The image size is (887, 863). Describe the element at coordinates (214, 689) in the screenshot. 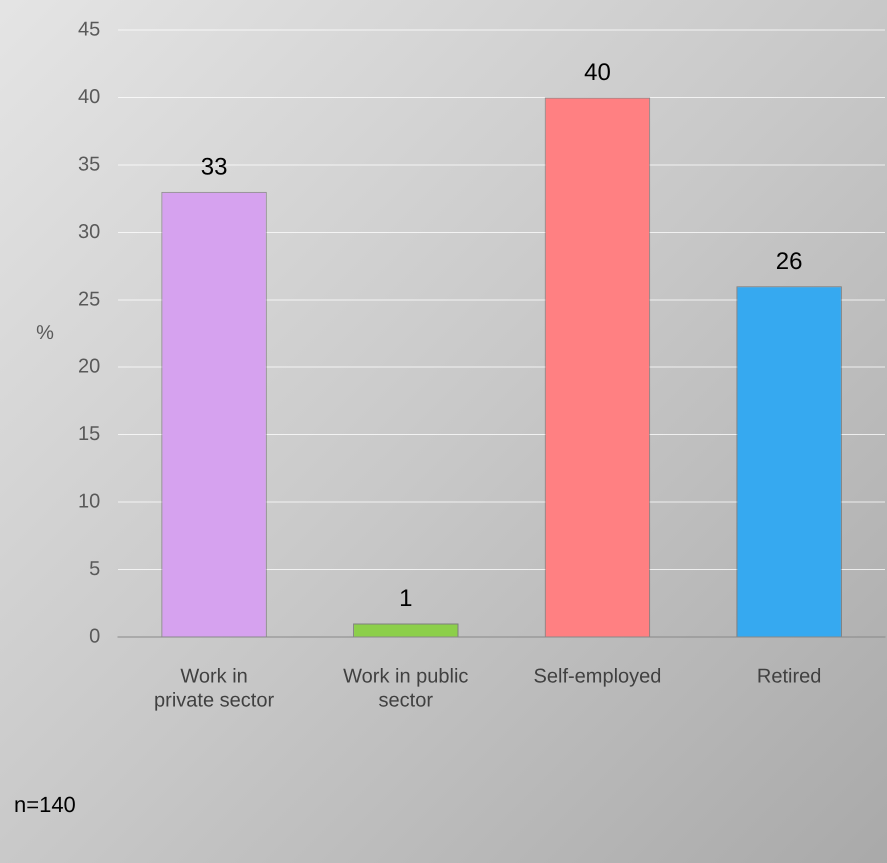

I see `x-tick-label: Work in private sector` at that location.